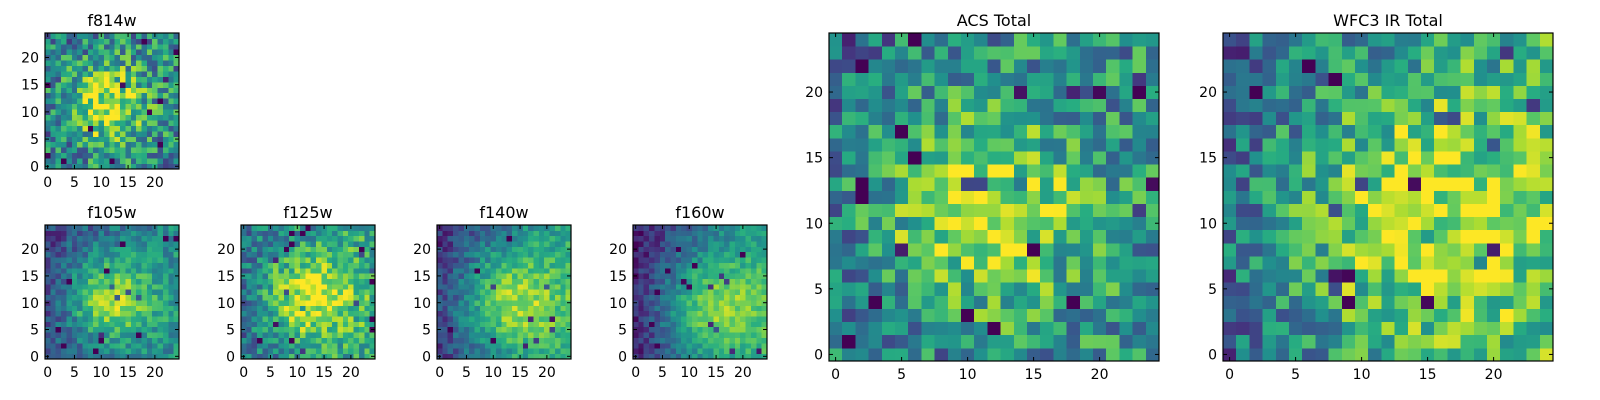 The height and width of the screenshot is (400, 1600). Describe the element at coordinates (34, 167) in the screenshot. I see `y-tick-label: 0` at that location.